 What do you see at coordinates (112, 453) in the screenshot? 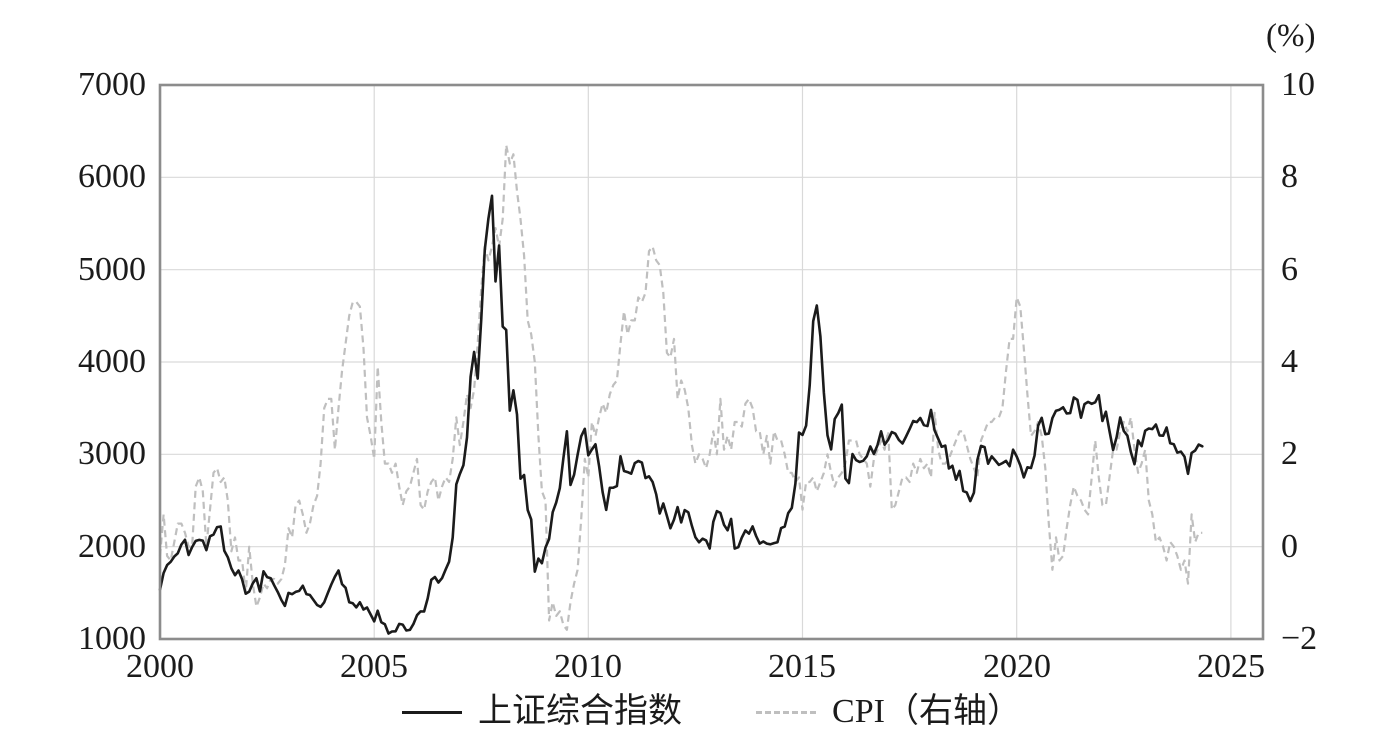
I see `left-axis-tick-3000: 3000` at bounding box center [112, 453].